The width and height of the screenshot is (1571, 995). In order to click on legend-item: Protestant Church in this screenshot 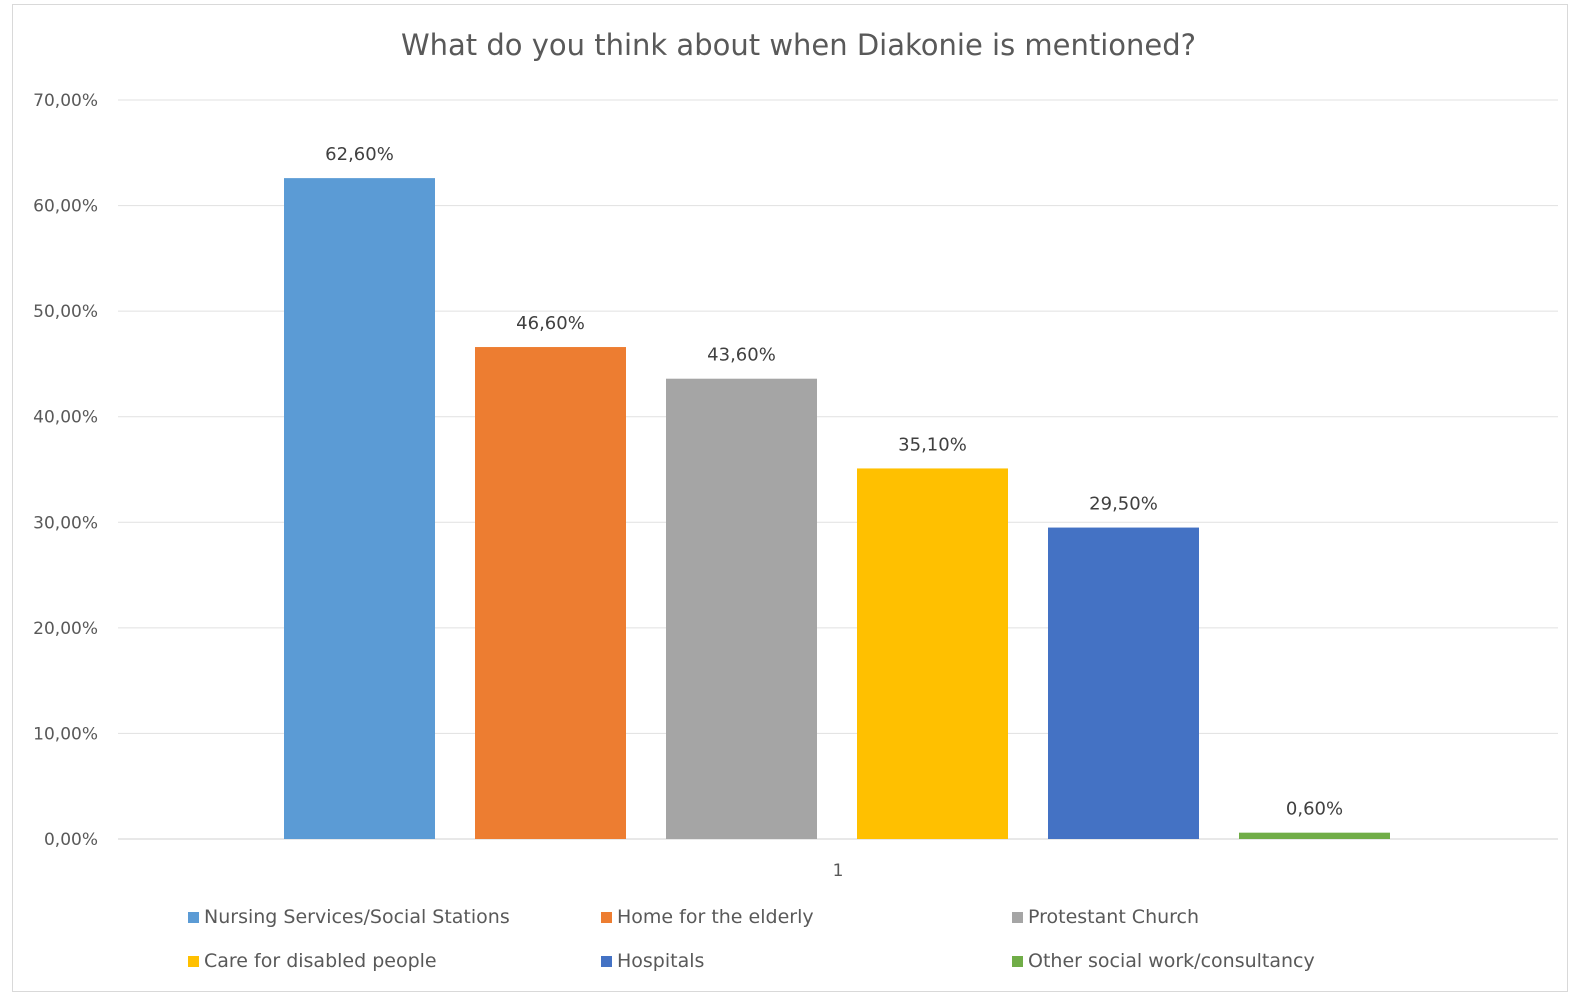, I will do `click(1105, 917)`.